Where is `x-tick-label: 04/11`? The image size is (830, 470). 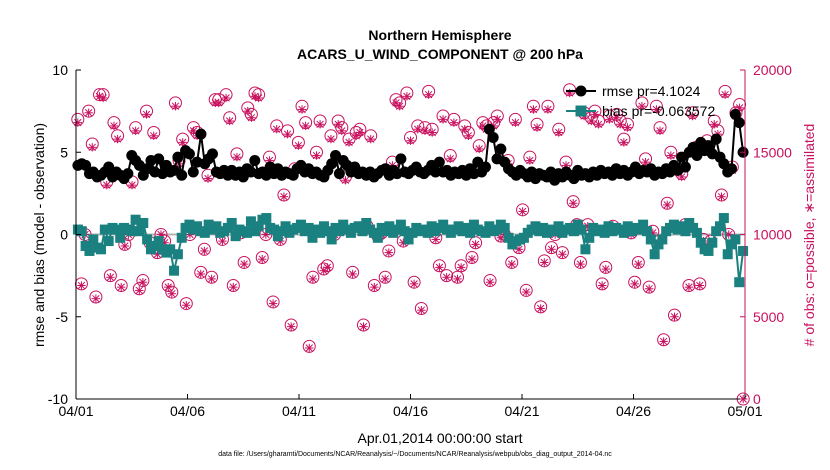 x-tick-label: 04/11 is located at coordinates (299, 411).